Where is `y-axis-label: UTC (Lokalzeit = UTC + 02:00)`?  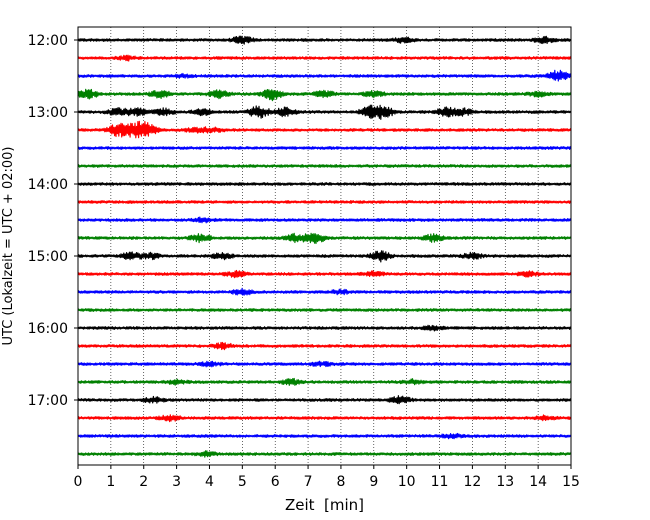 y-axis-label: UTC (Lokalzeit = UTC + 02:00) is located at coordinates (8, 246).